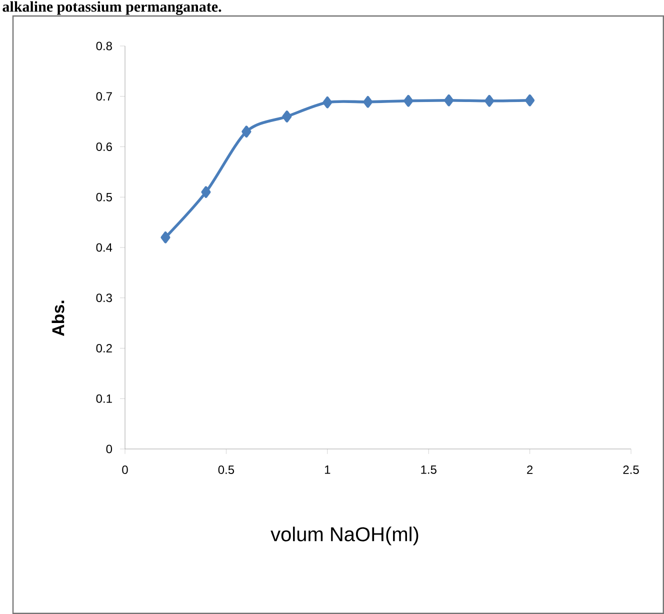 The image size is (664, 614). I want to click on y-axis-title: Abs., so click(58, 318).